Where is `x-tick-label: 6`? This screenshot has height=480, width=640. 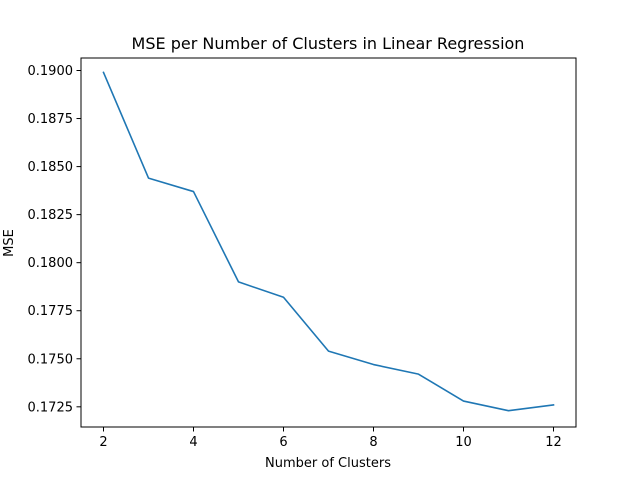
x-tick-label: 6 is located at coordinates (283, 442).